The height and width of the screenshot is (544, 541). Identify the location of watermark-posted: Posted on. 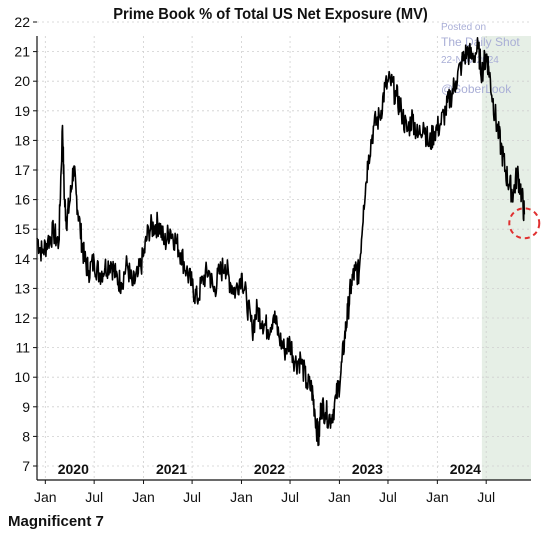
(463, 27).